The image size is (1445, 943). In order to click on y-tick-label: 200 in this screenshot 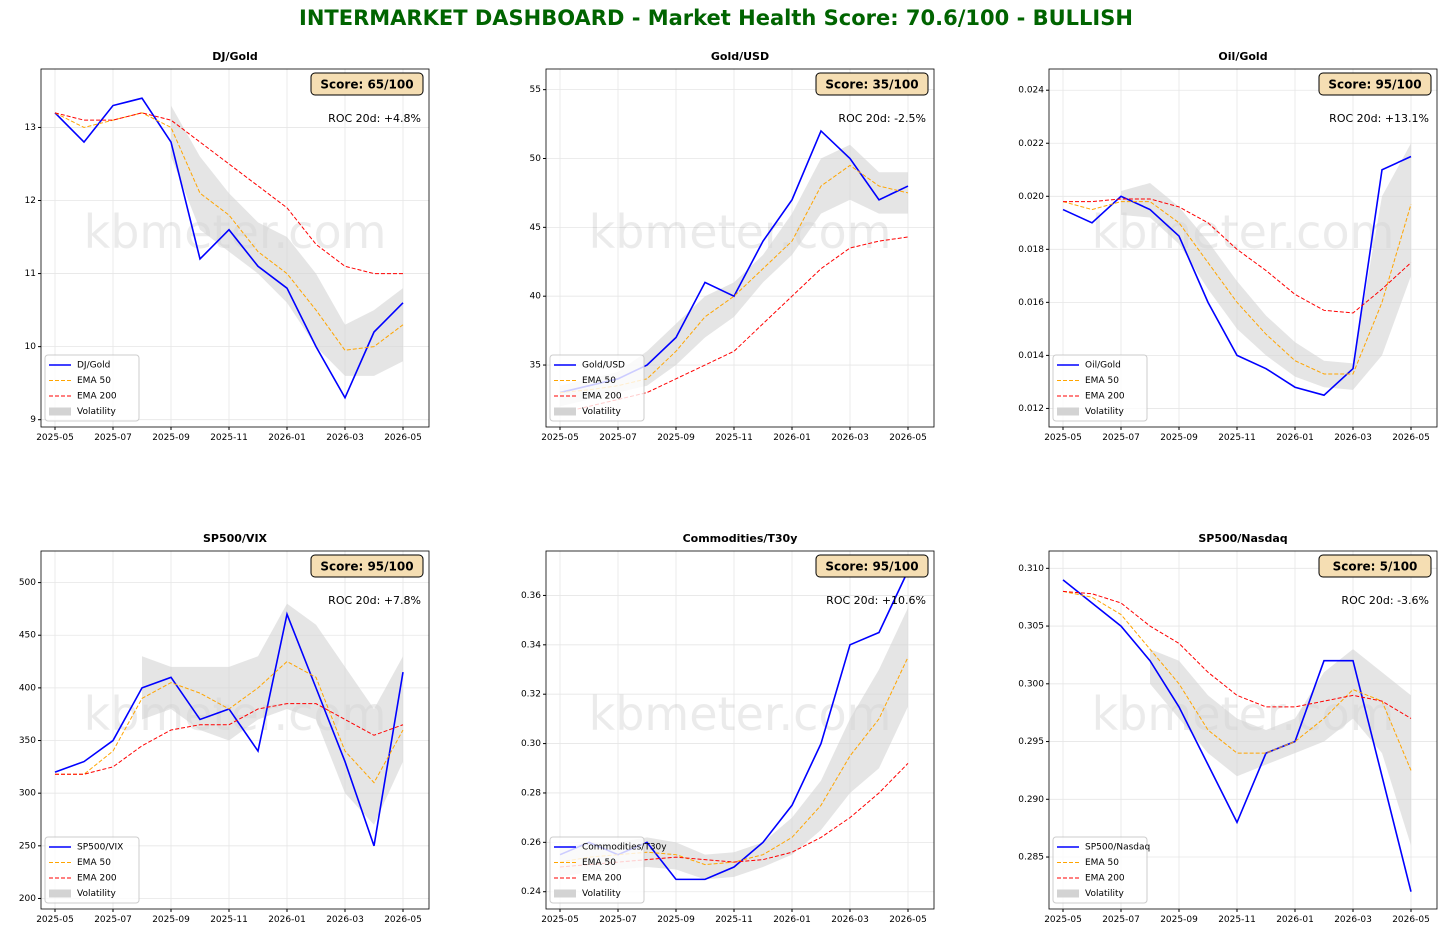, I will do `click(27, 899)`.